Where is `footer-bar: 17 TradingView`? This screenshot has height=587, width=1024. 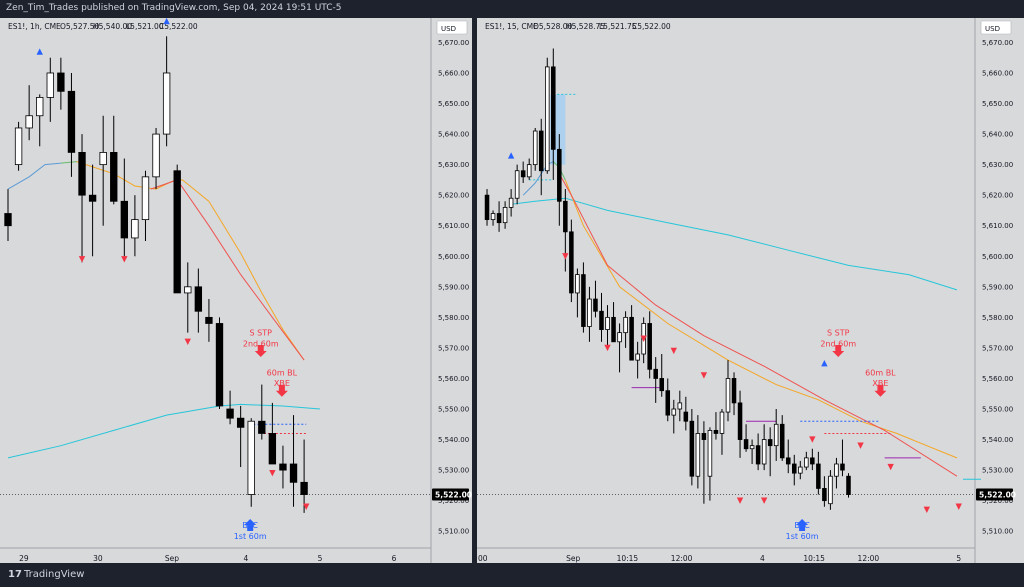
footer-bar: 17 TradingView is located at coordinates (512, 575).